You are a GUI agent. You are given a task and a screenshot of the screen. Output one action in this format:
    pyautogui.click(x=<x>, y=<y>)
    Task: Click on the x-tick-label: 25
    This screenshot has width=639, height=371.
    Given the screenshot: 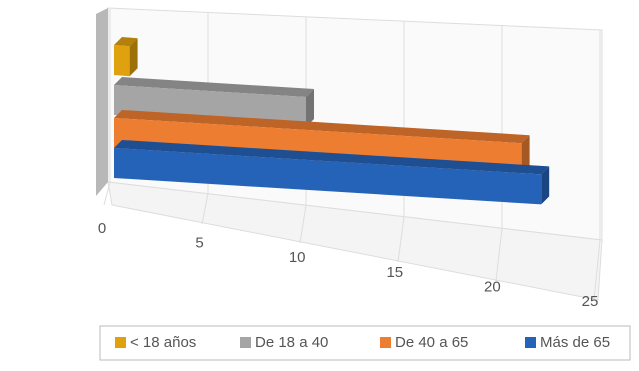 What is the action you would take?
    pyautogui.click(x=590, y=301)
    